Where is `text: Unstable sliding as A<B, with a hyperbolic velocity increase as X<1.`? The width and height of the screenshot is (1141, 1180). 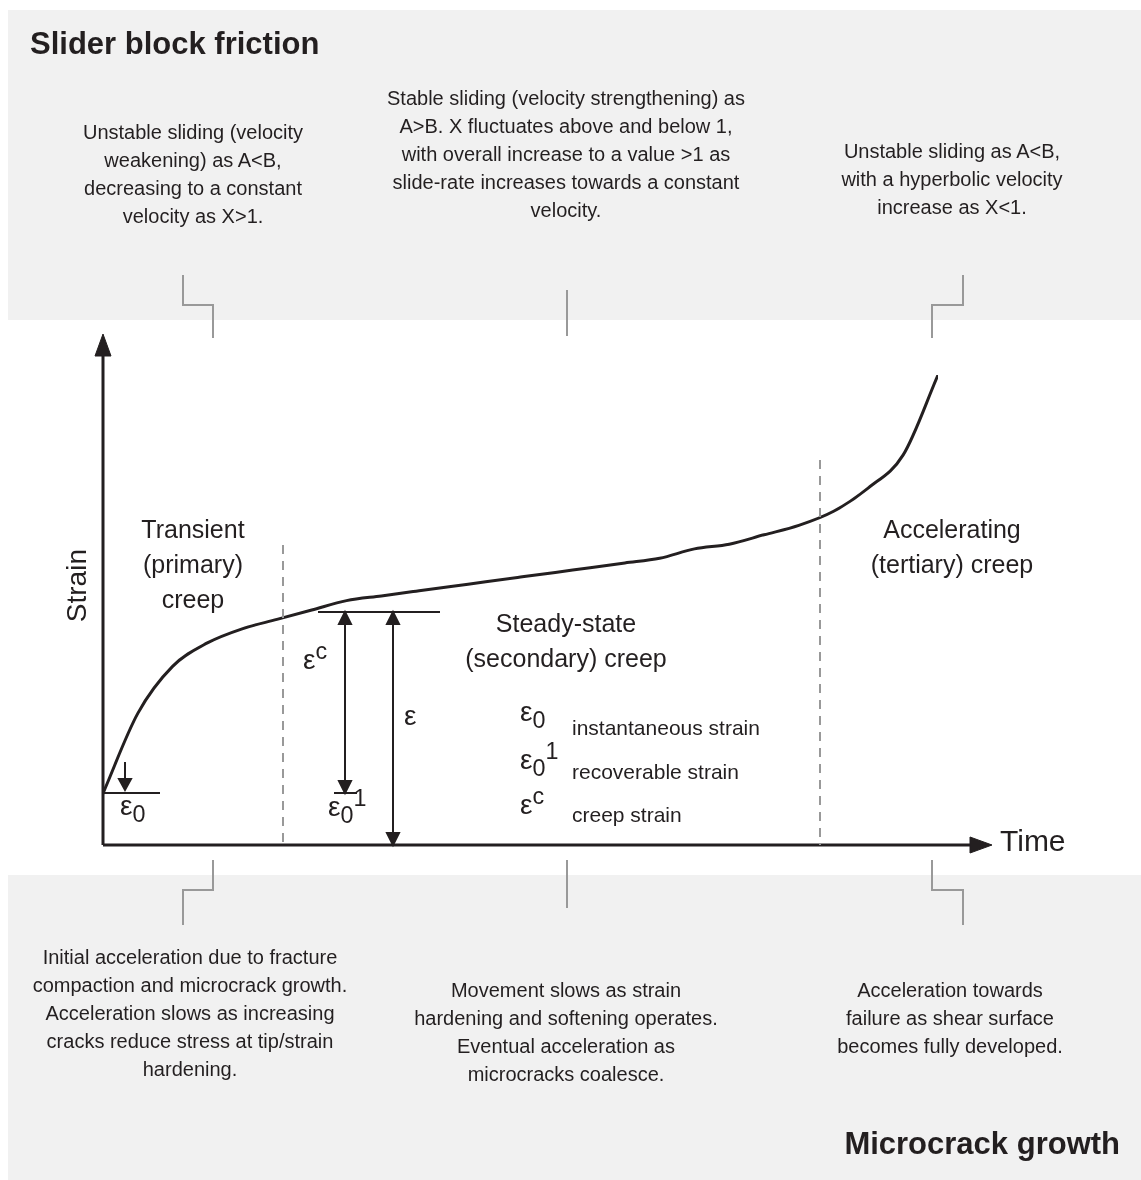
text: Unstable sliding as A<B, with a hyperbolic velocity increase as X<1. is located at coordinates (952, 179).